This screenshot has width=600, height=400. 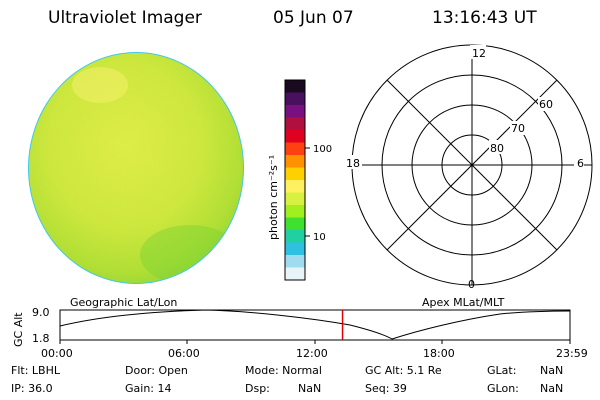 I want to click on status-glon-value: NaN, so click(x=552, y=388).